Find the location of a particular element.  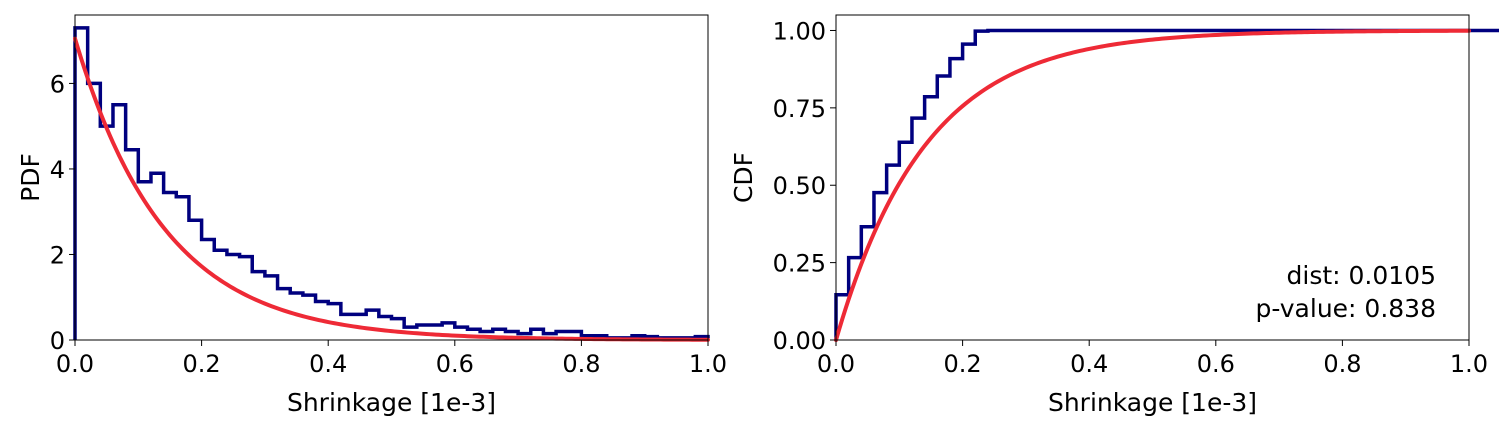

cdf-x-axis-label: Shrinkage [1e-3] is located at coordinates (1152, 402).